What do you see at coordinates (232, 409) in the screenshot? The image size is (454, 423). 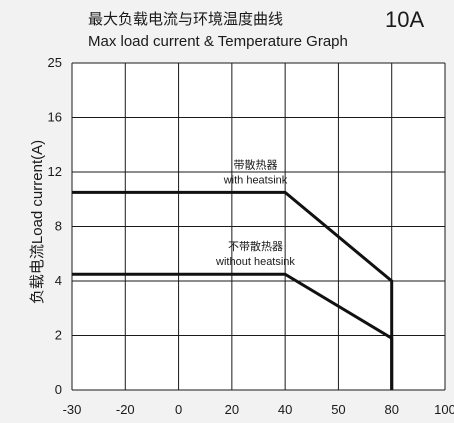 I see `x-tick-label: 20` at bounding box center [232, 409].